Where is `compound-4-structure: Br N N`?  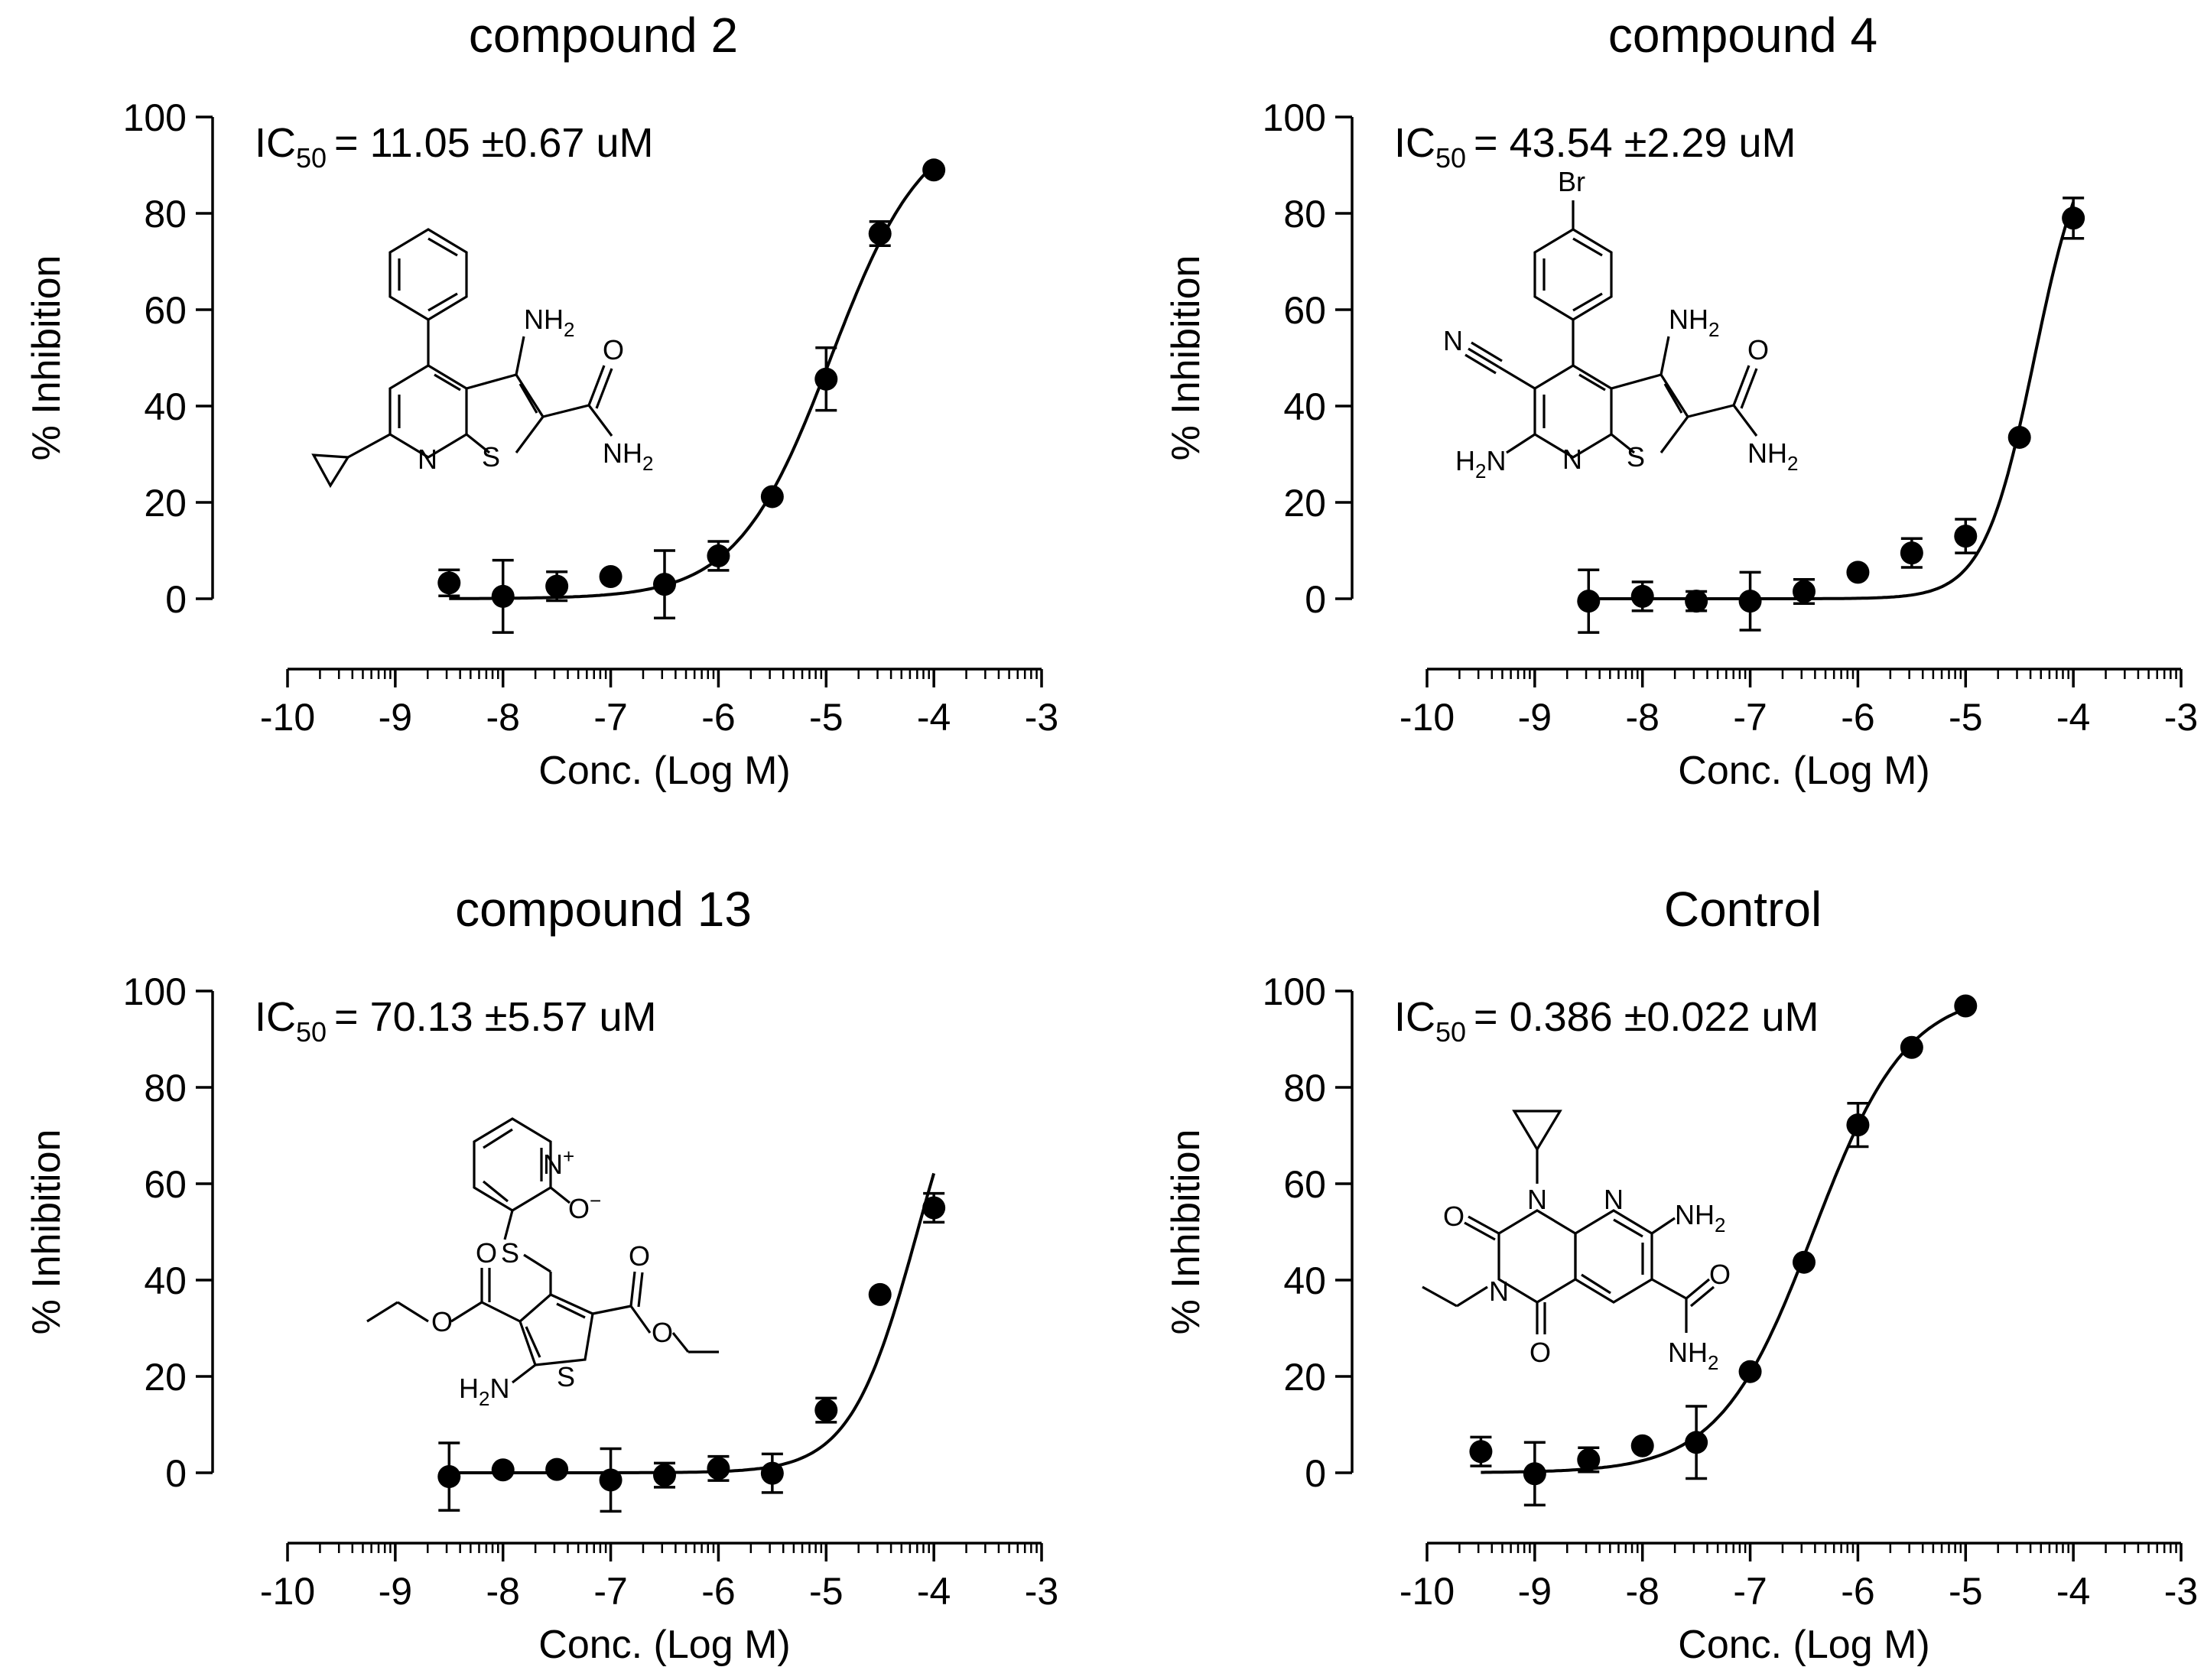 compound-4-structure: Br N N is located at coordinates (1620, 324).